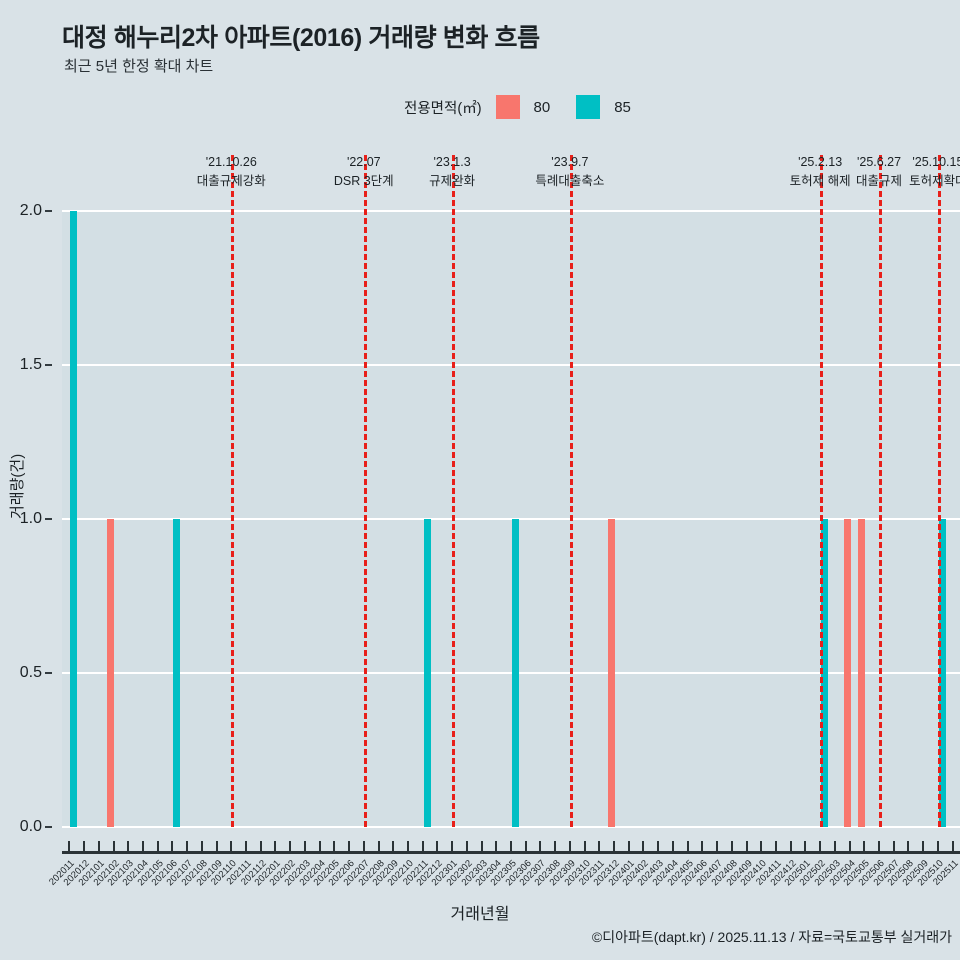  What do you see at coordinates (879, 181) in the screenshot?
I see `event-desc: 대출규제` at bounding box center [879, 181].